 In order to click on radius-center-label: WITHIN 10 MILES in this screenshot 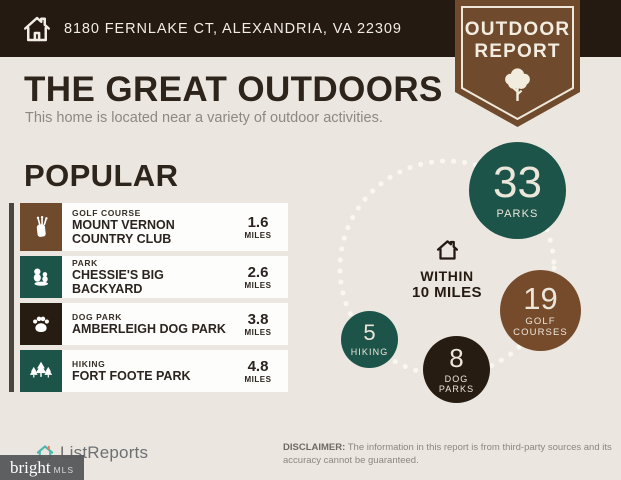, I will do `click(447, 269)`.